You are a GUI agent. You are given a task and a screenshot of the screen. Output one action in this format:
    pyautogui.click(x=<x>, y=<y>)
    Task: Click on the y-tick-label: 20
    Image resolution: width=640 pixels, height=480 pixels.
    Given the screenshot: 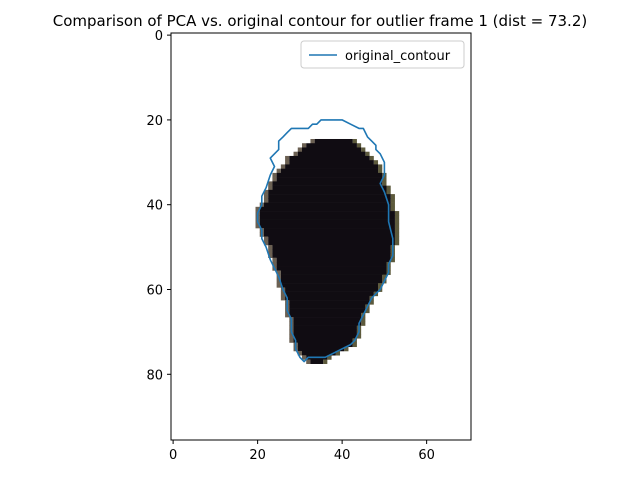 What is the action you would take?
    pyautogui.click(x=154, y=121)
    